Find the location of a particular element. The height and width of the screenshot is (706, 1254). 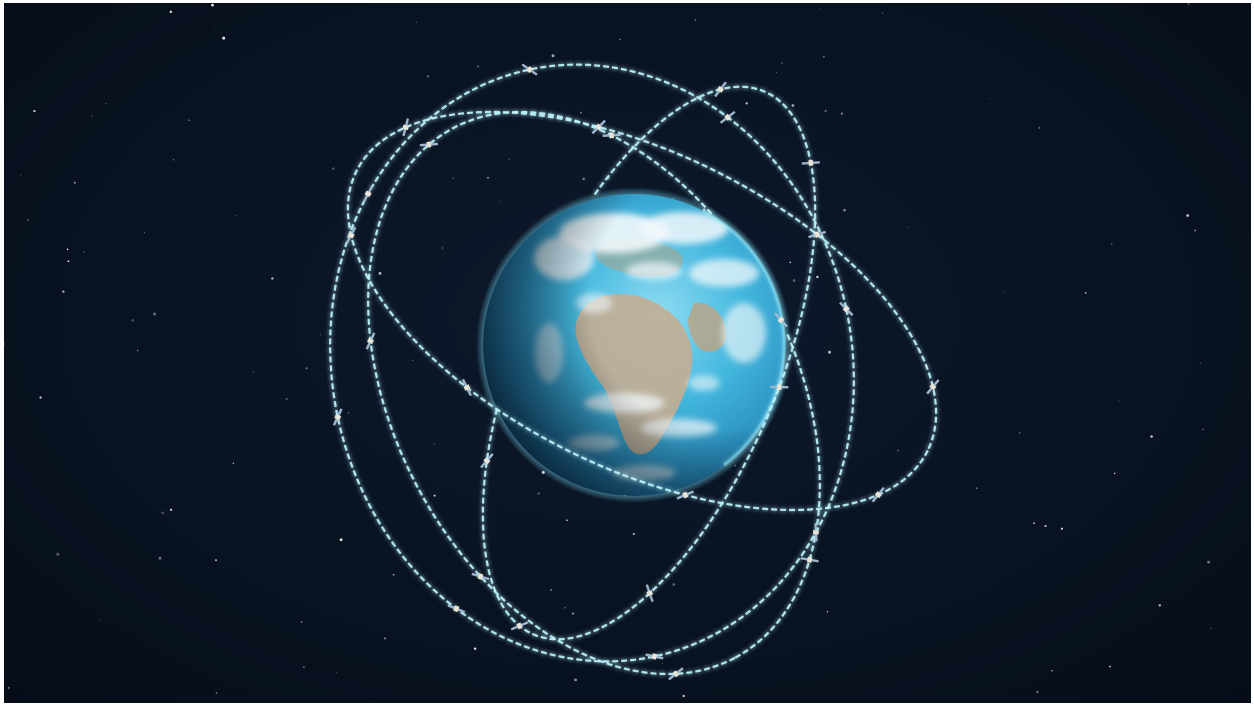

earth-globe is located at coordinates (634, 345).